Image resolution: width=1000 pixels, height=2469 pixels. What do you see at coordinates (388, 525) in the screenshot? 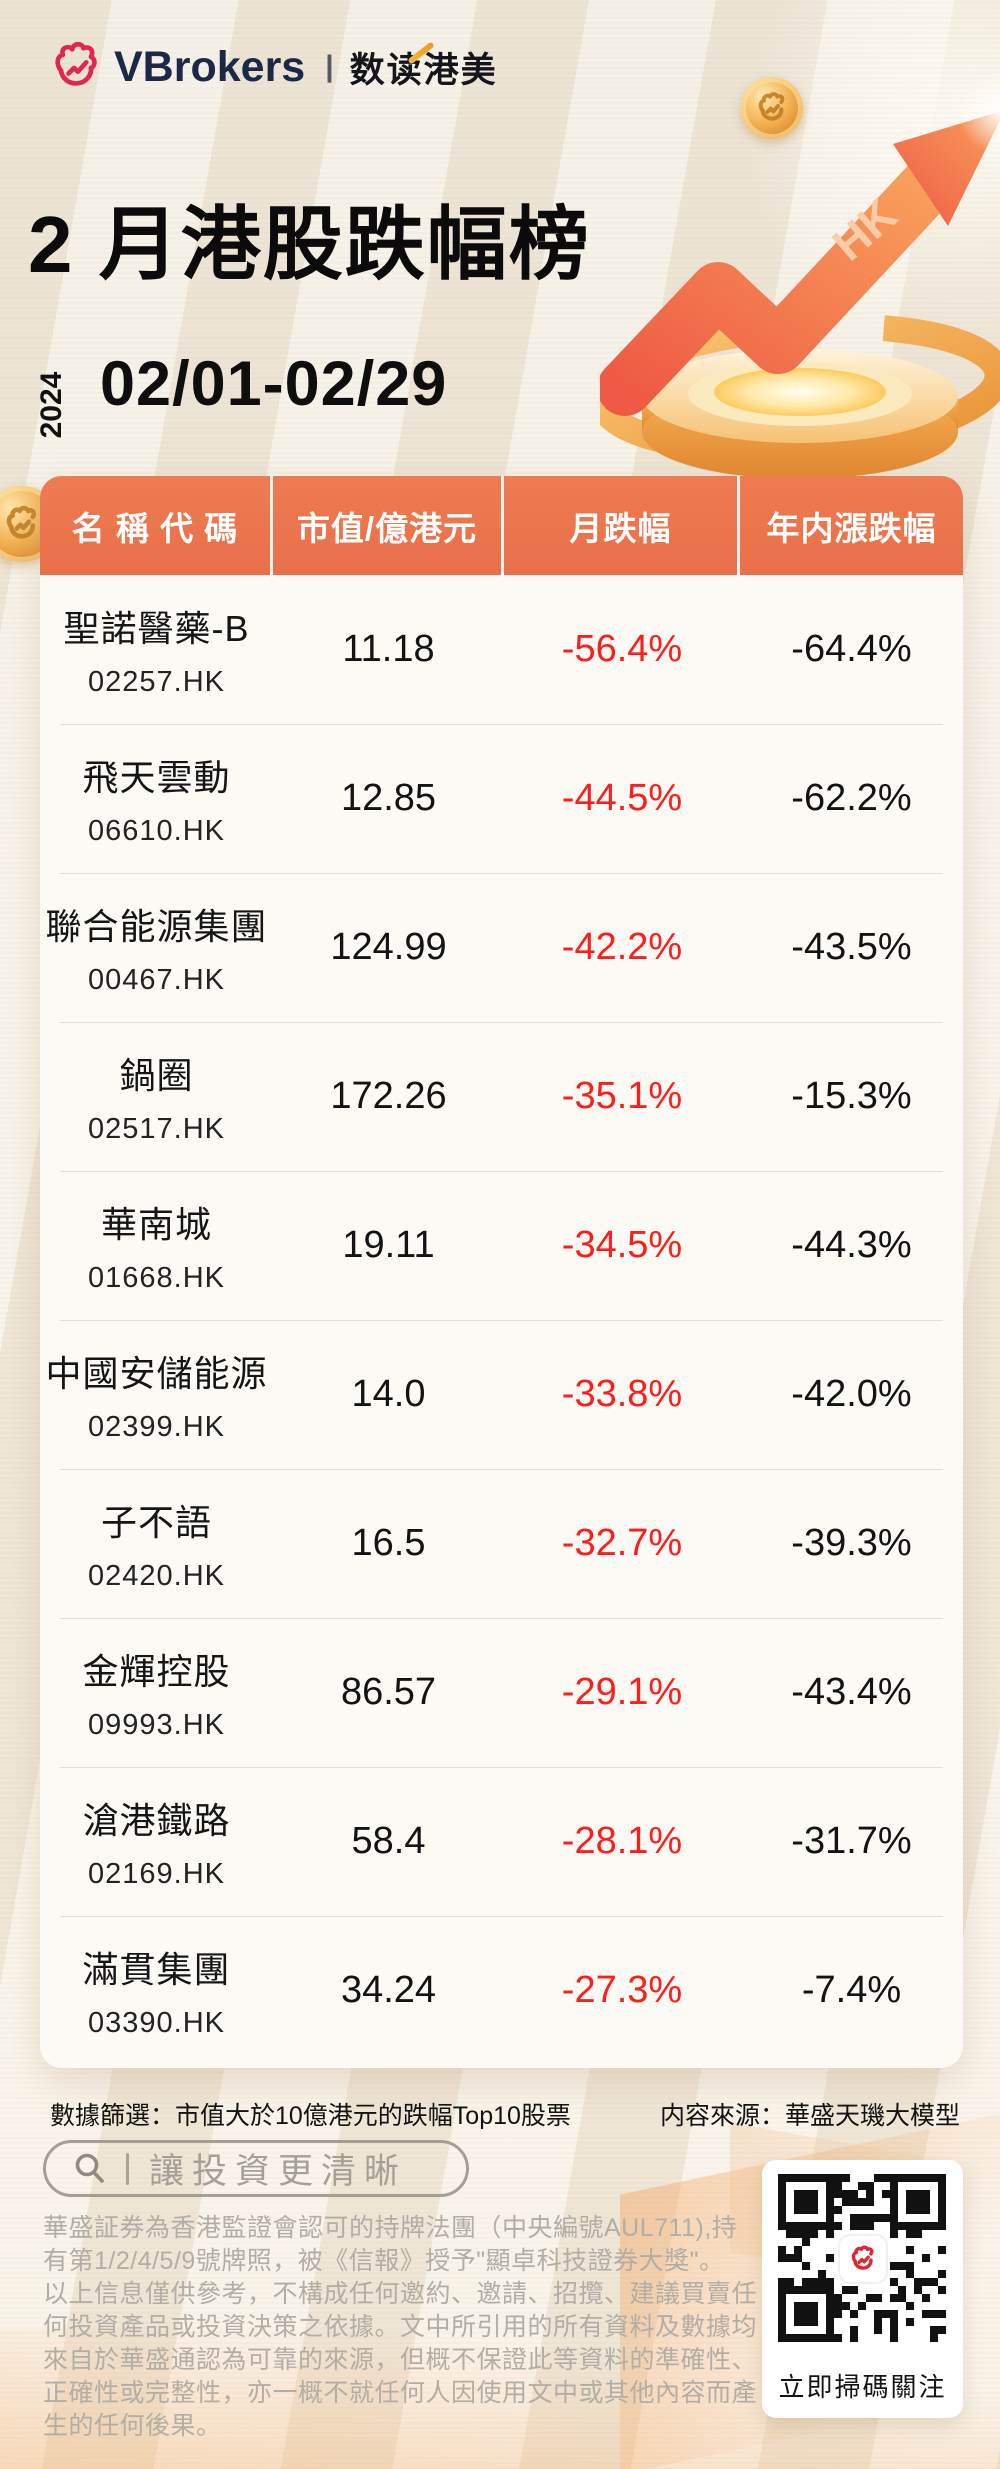
I see `column-header-market-cap: 市值/億港元` at bounding box center [388, 525].